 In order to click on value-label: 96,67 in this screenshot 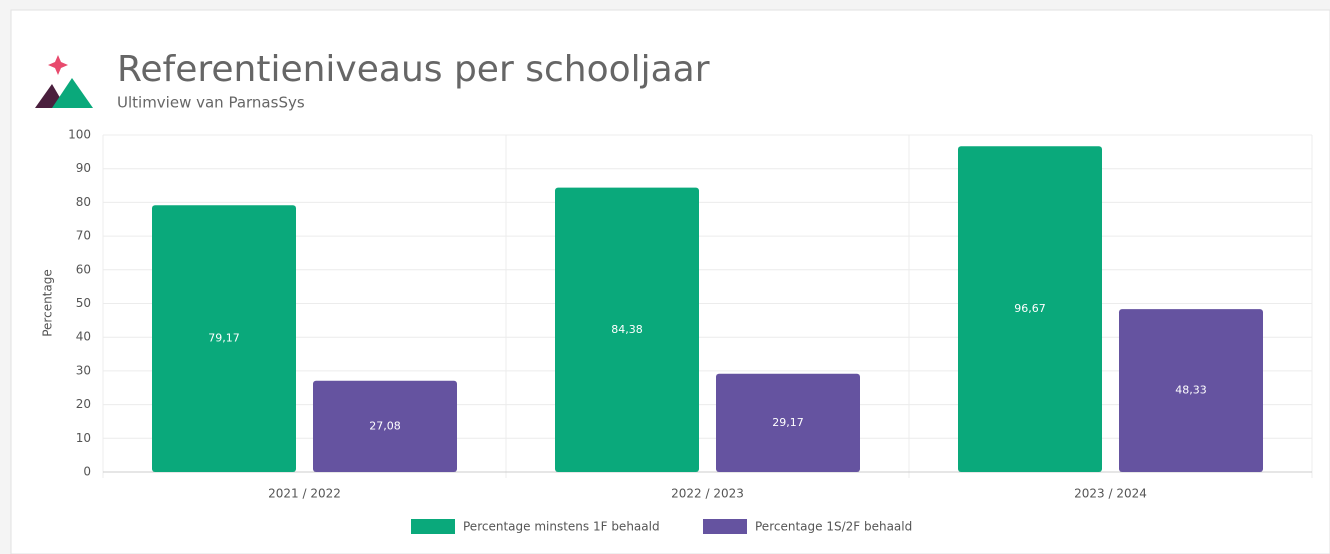, I will do `click(1030, 308)`.